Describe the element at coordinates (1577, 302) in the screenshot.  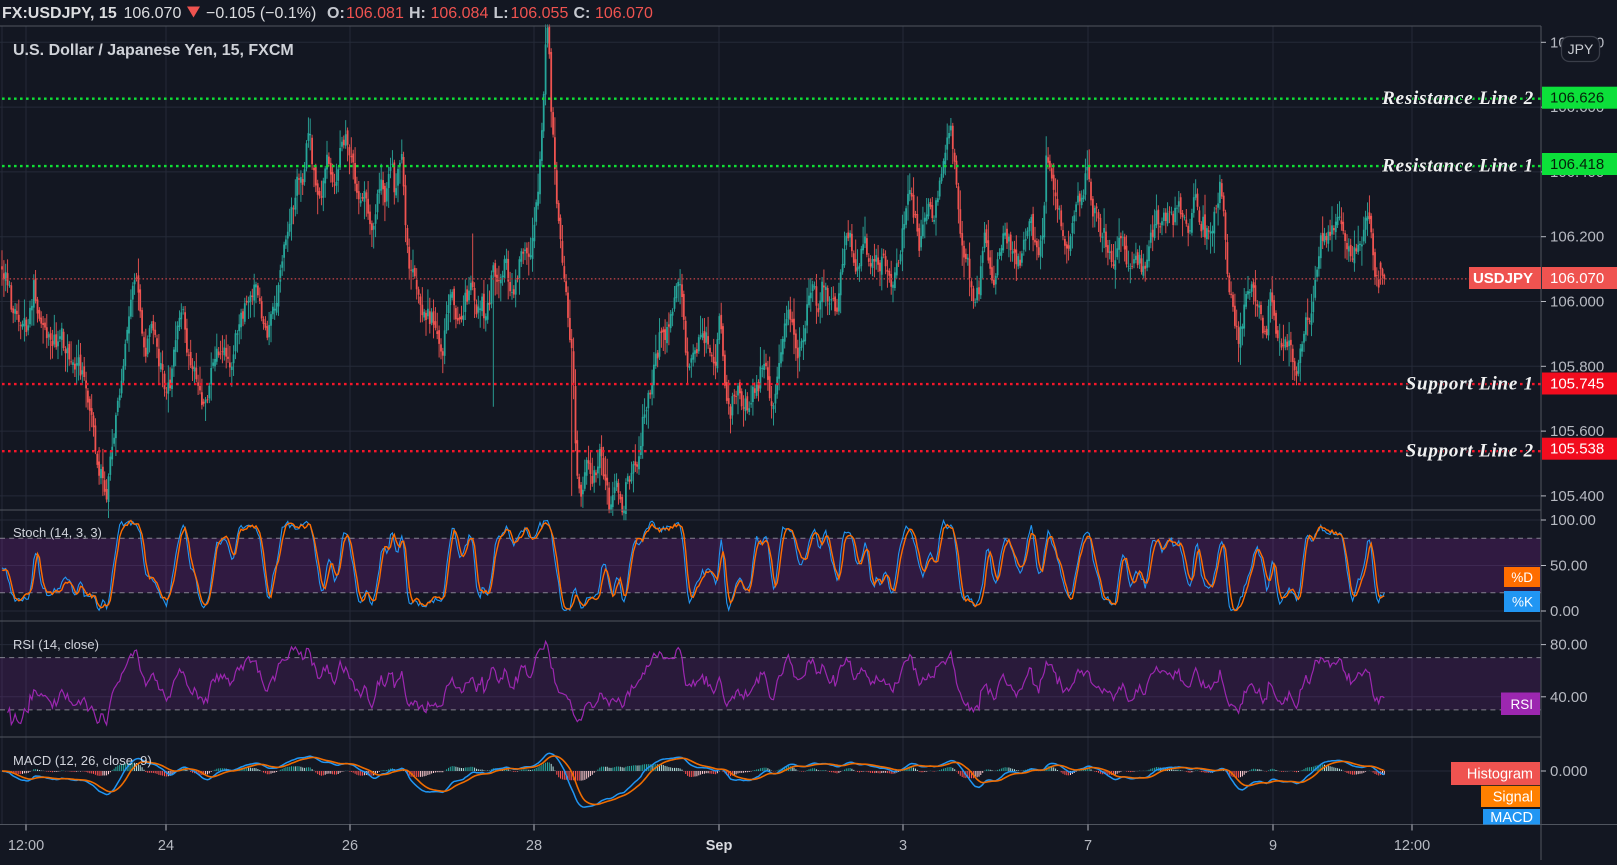
I see `svg-text: 106.000` at that location.